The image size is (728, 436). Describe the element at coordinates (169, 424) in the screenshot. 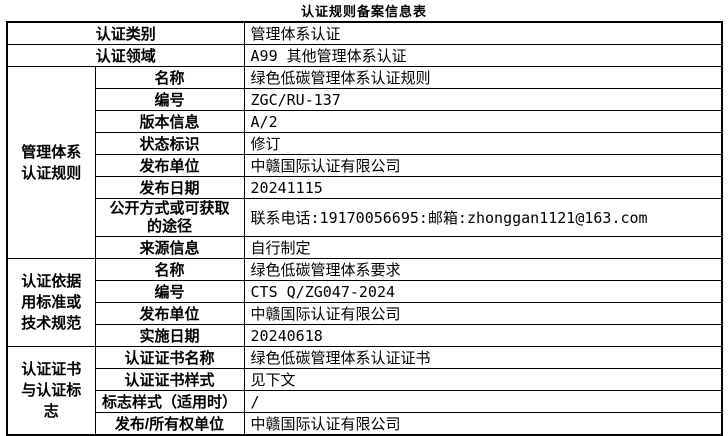

I see `row-label-ownership-unit: 发布/所有权单位` at that location.